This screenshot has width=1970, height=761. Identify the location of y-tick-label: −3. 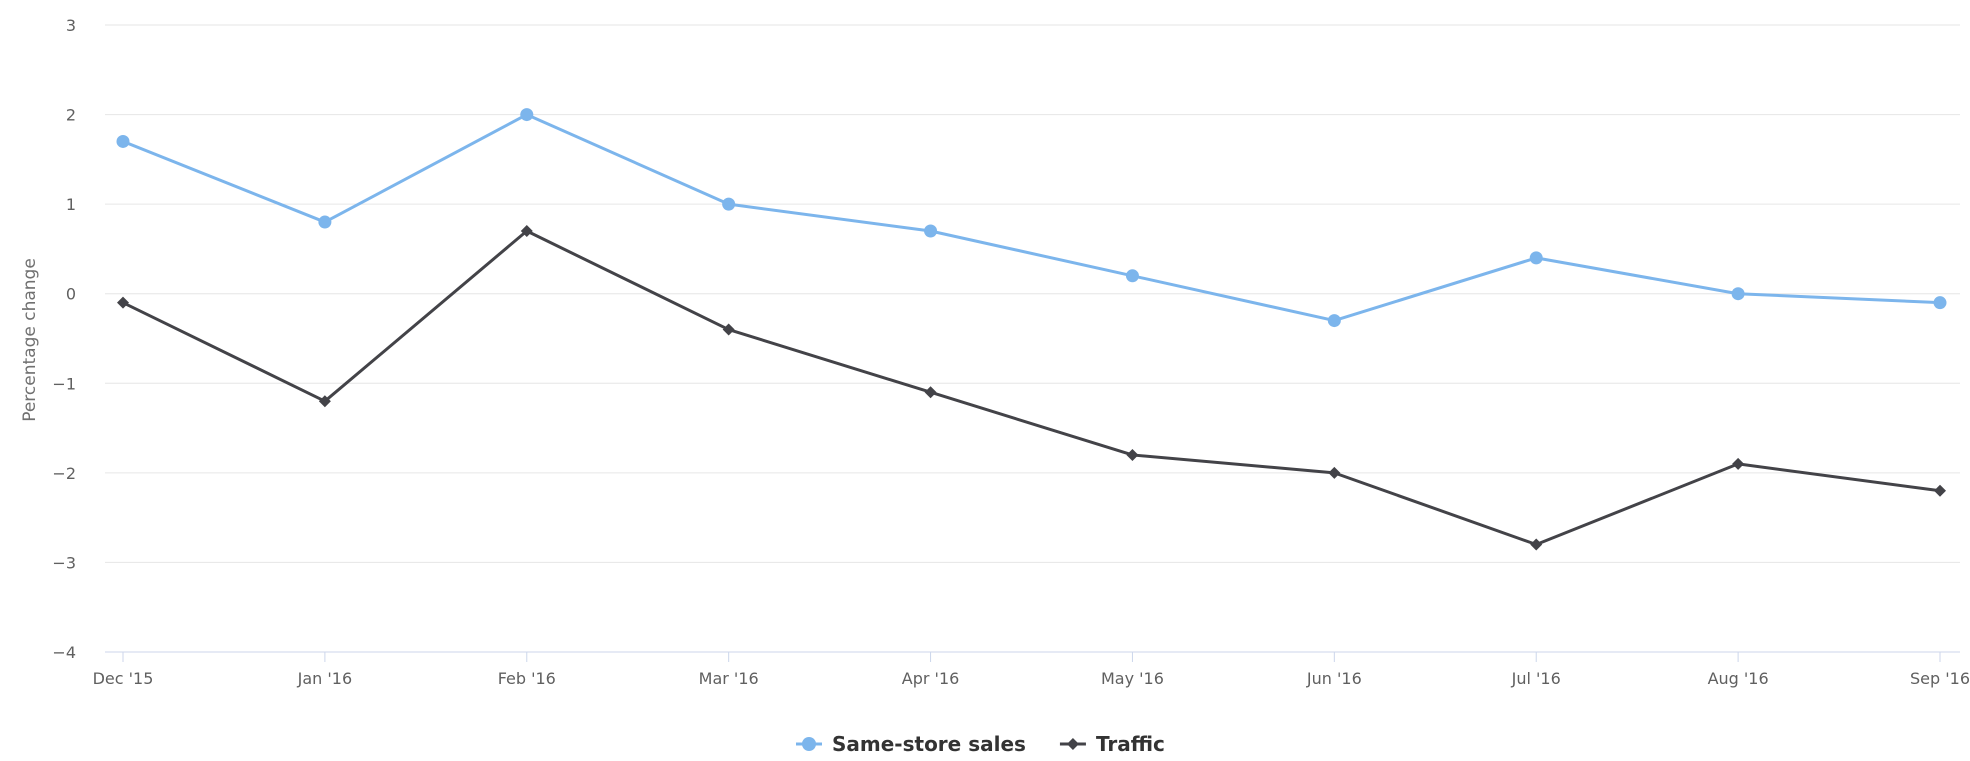
(64, 562).